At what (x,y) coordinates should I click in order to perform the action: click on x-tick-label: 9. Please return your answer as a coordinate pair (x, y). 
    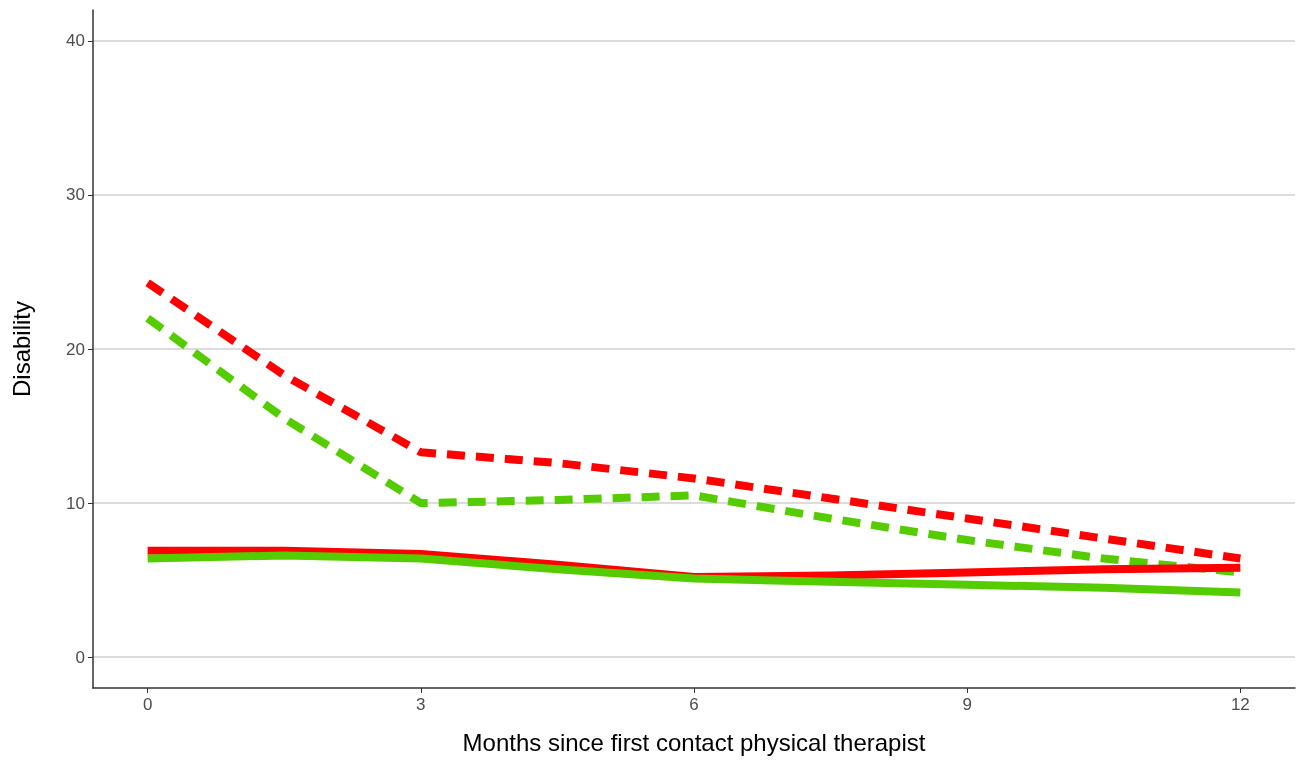
    Looking at the image, I should click on (967, 704).